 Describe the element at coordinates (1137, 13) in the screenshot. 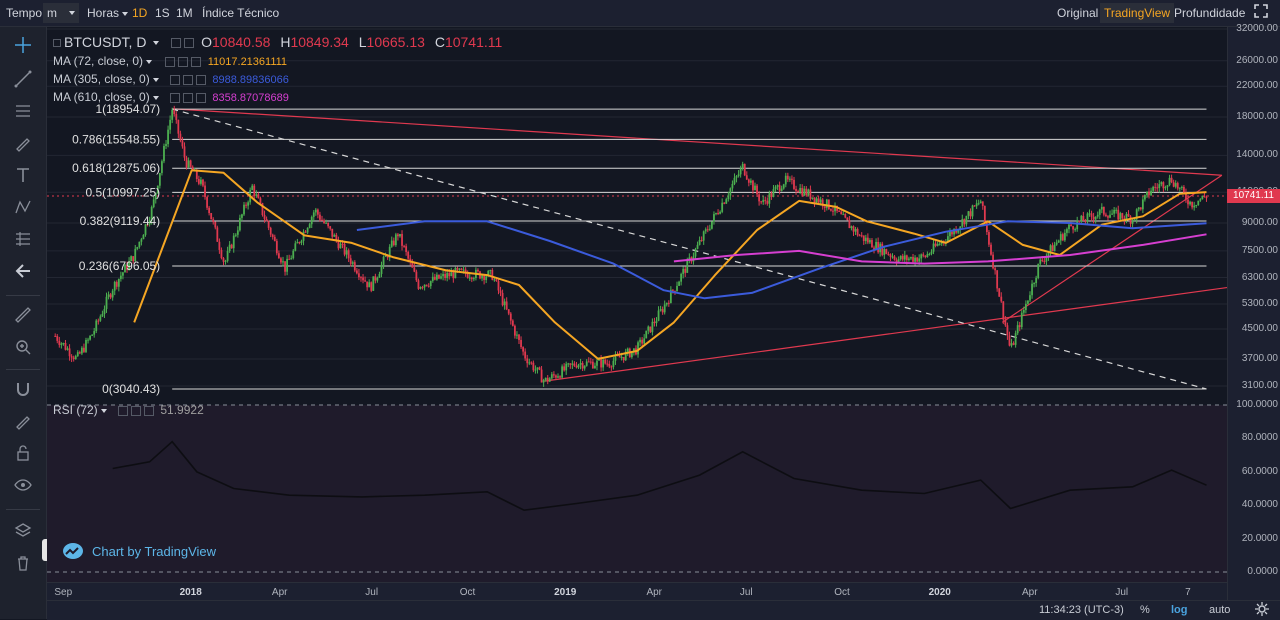

I see `view-tradingview-button: TradingView` at that location.